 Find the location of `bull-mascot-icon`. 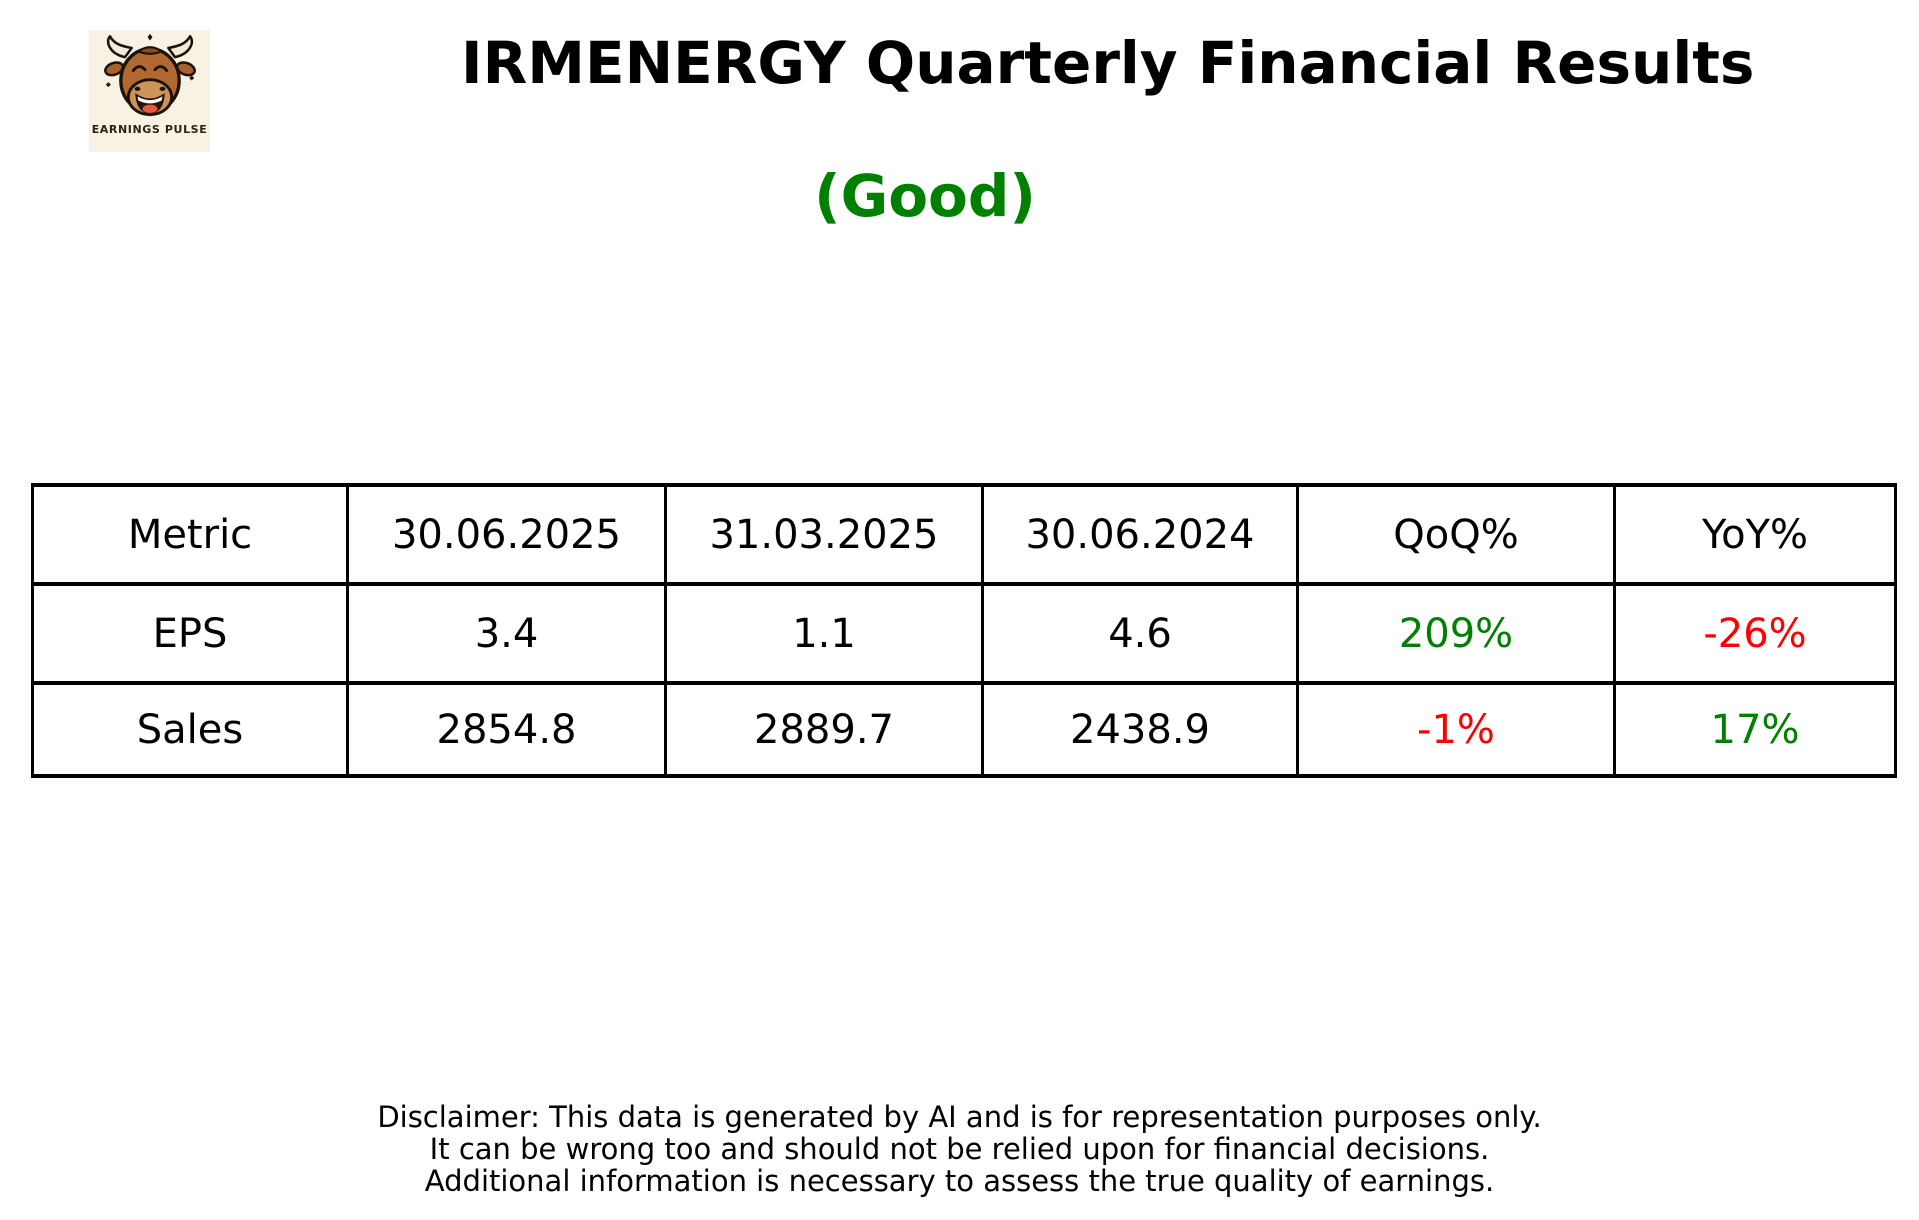

bull-mascot-icon is located at coordinates (150, 77).